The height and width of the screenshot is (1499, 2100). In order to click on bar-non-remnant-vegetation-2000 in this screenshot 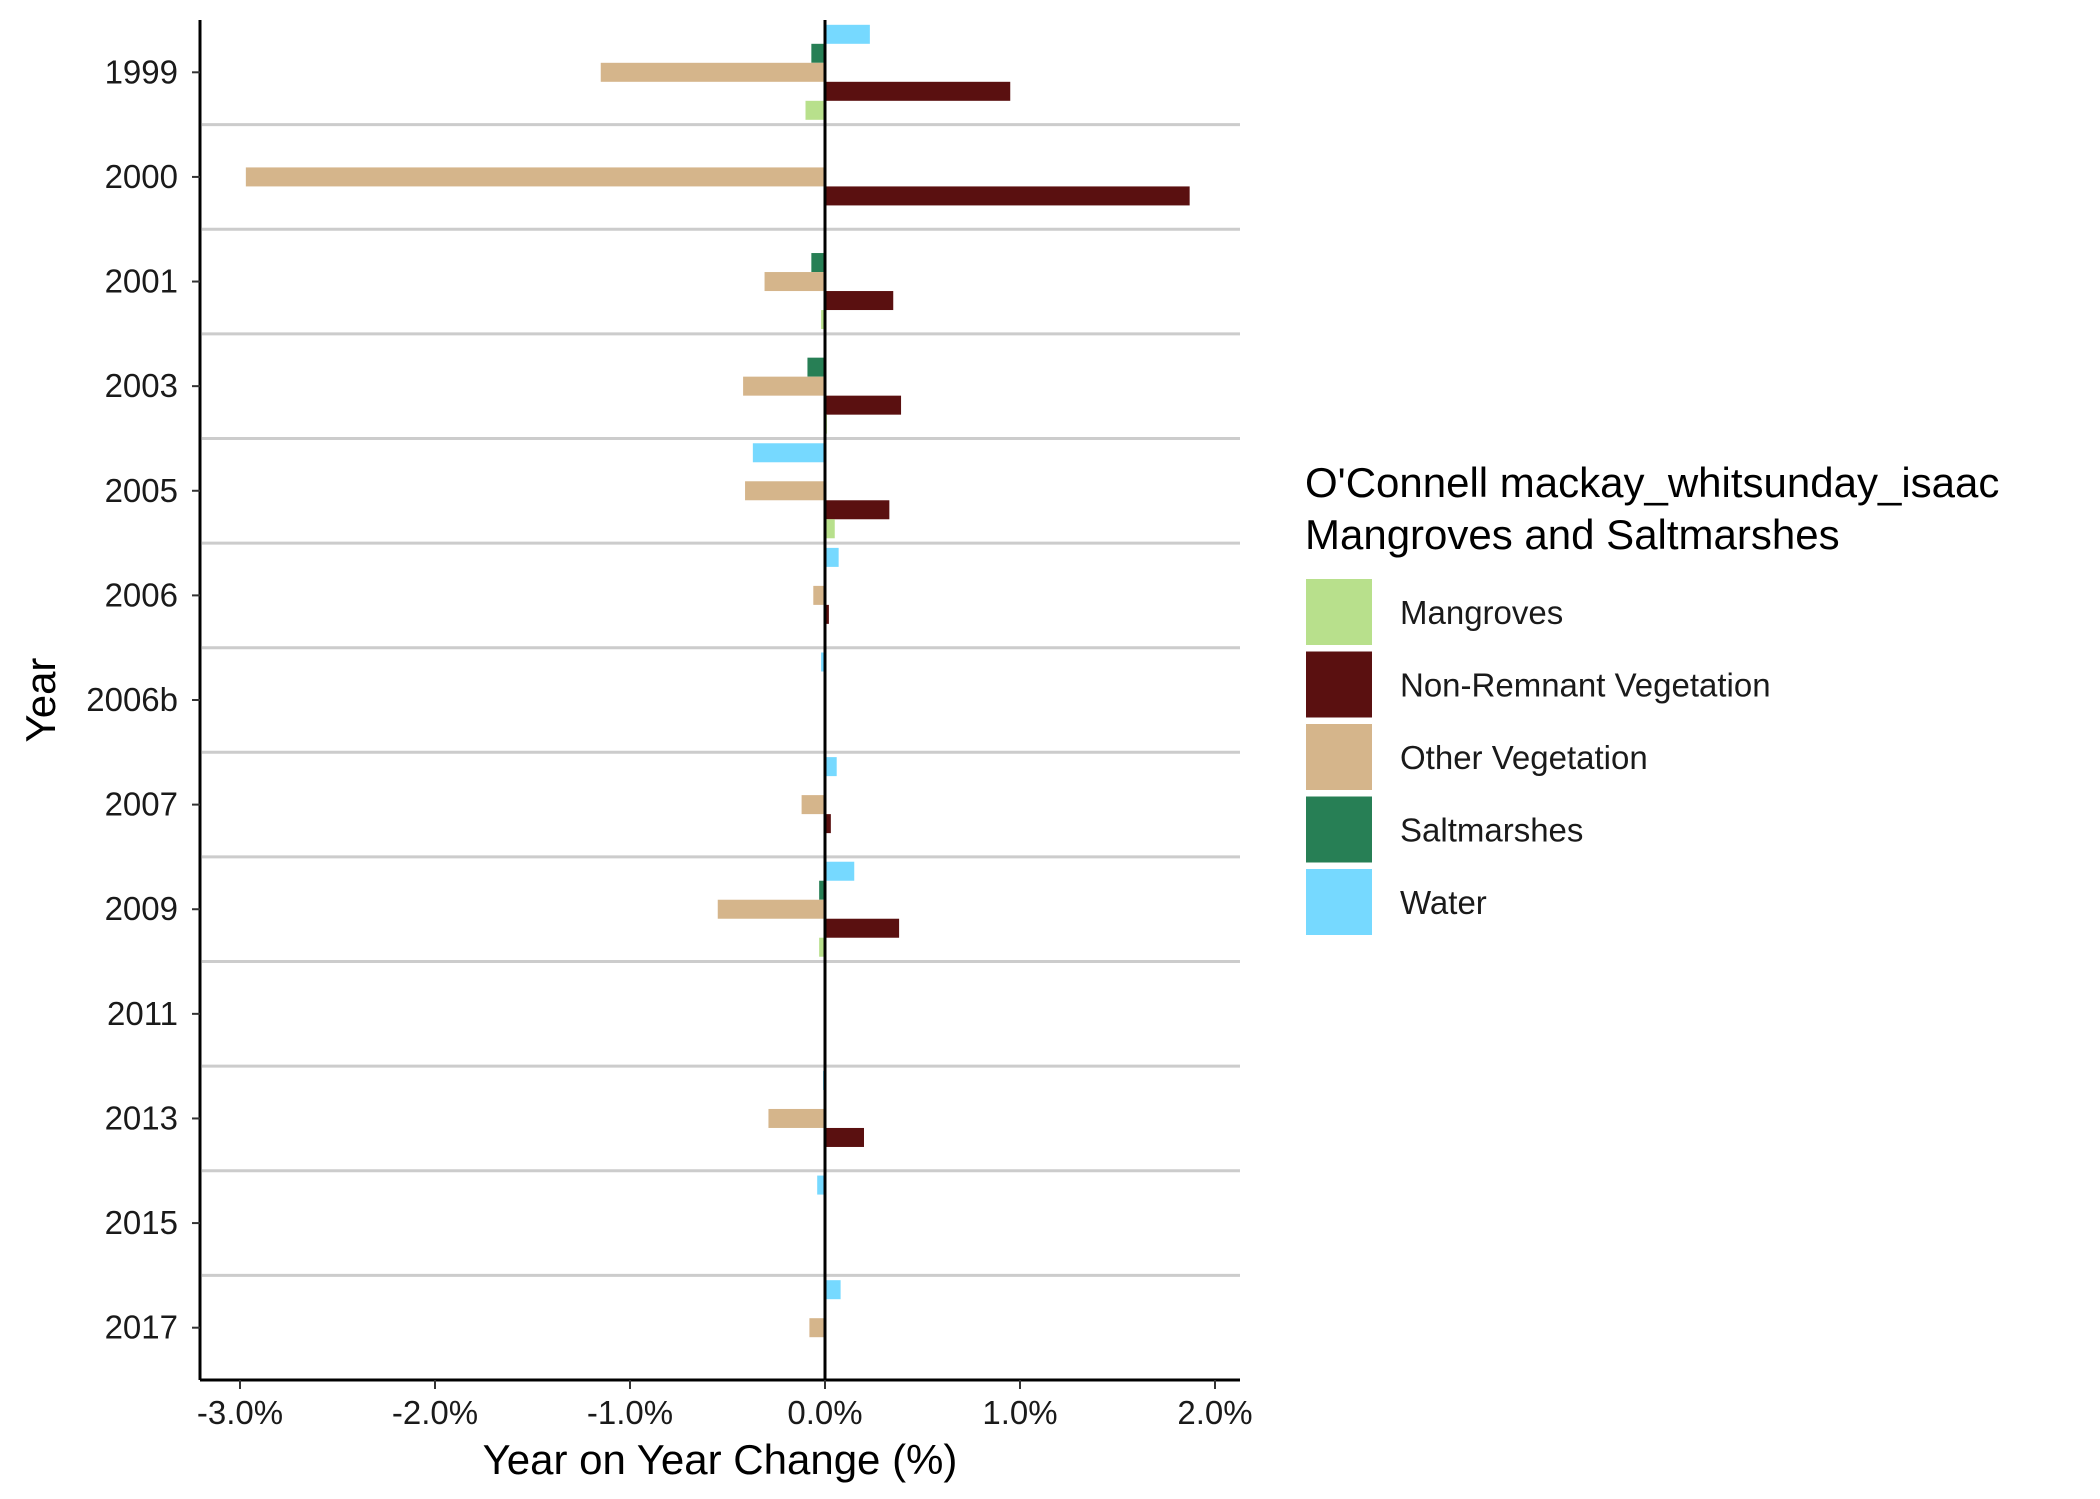, I will do `click(1007, 196)`.